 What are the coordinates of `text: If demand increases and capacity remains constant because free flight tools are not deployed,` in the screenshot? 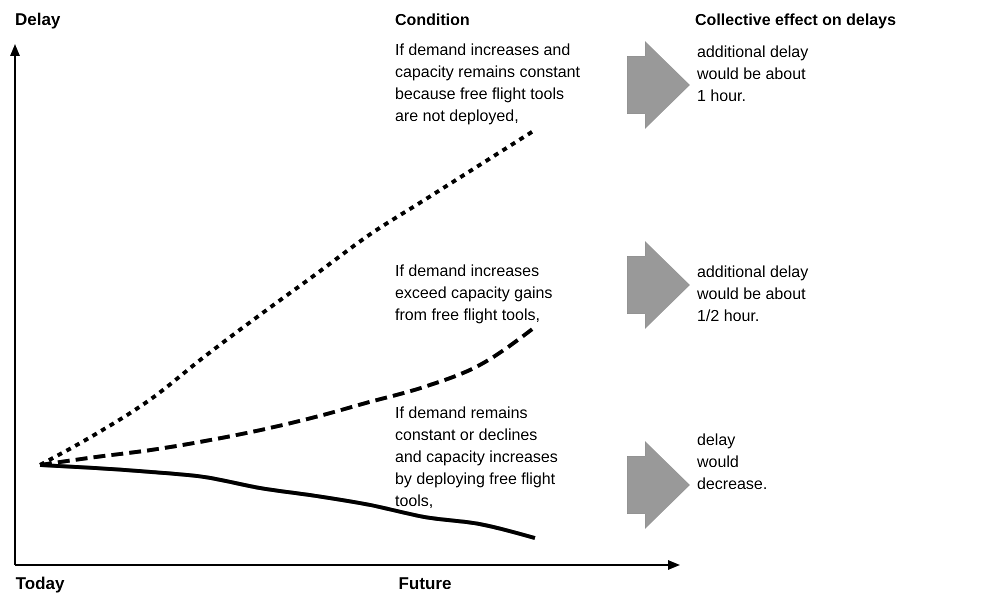 It's located at (488, 83).